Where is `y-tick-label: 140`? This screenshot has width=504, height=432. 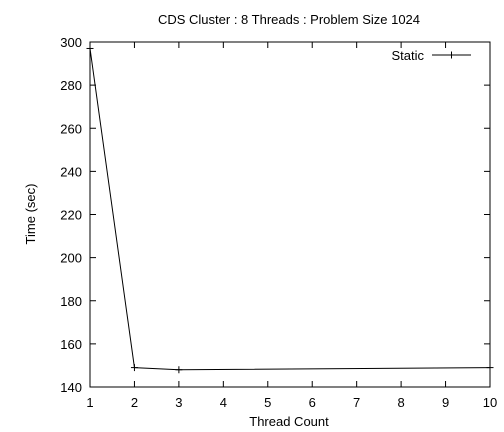 y-tick-label: 140 is located at coordinates (71, 387).